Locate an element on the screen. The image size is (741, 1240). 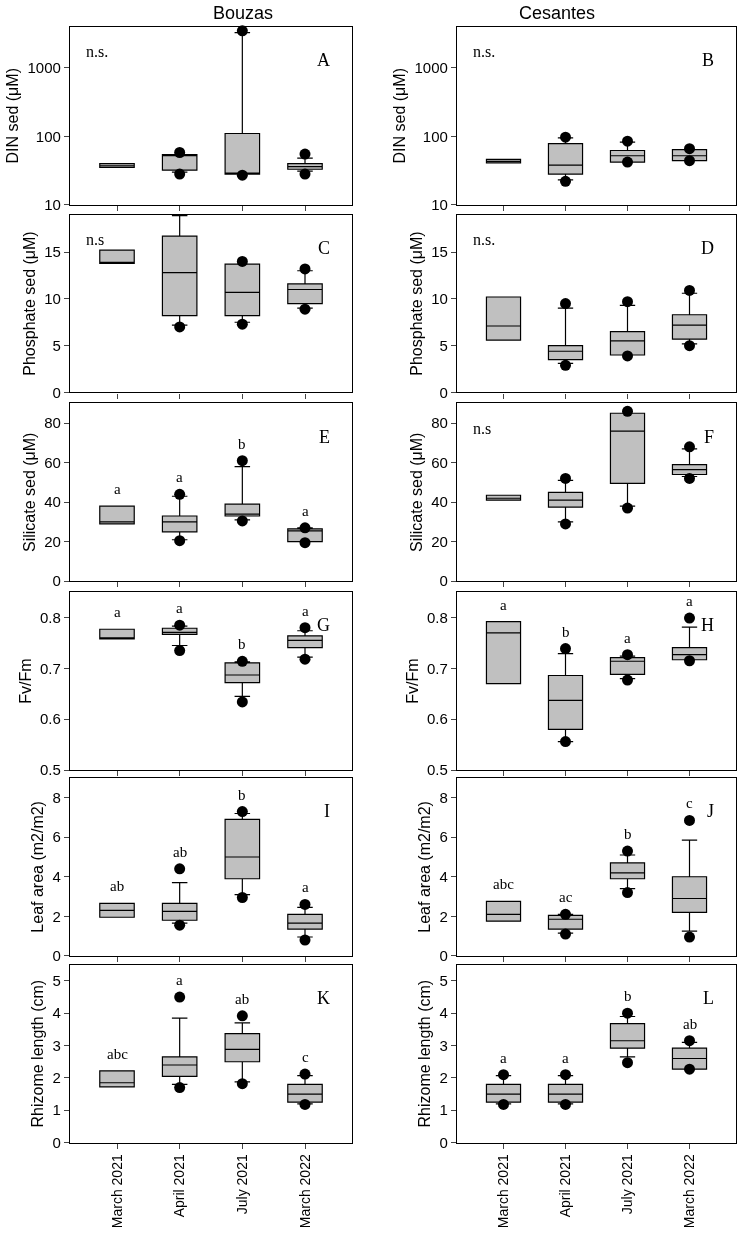
annotation: I is located at coordinates (327, 811).